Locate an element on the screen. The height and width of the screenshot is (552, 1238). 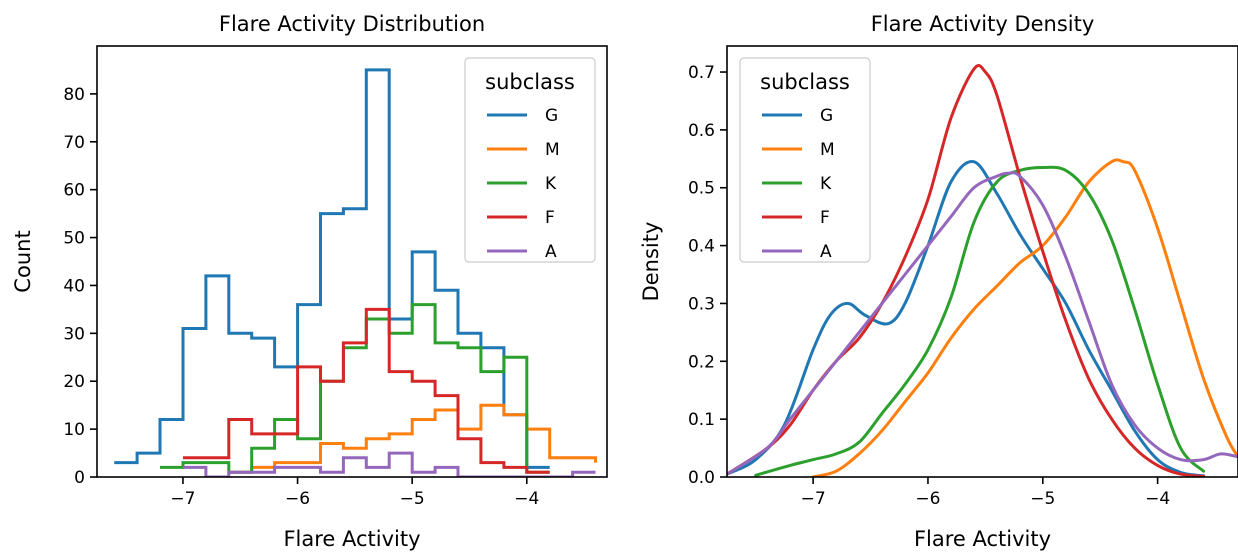
y-tick-label: 60 is located at coordinates (74, 191).